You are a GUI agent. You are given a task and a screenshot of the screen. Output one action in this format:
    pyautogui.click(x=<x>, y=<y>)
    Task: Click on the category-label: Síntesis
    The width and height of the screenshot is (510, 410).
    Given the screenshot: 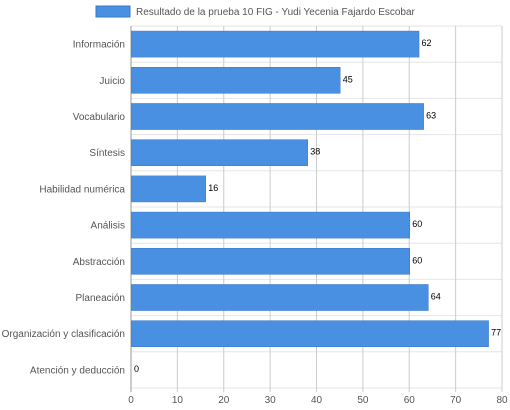 What is the action you would take?
    pyautogui.click(x=107, y=153)
    